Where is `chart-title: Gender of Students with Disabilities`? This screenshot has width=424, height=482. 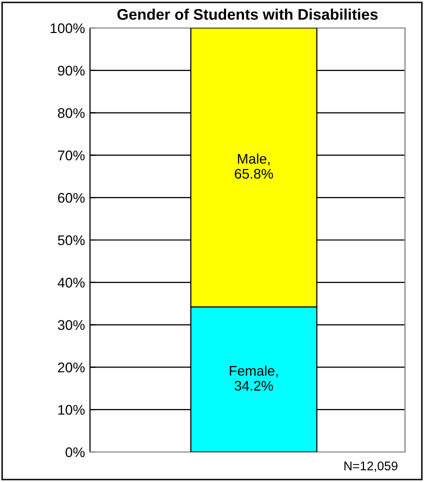 chart-title: Gender of Students with Disabilities is located at coordinates (247, 14).